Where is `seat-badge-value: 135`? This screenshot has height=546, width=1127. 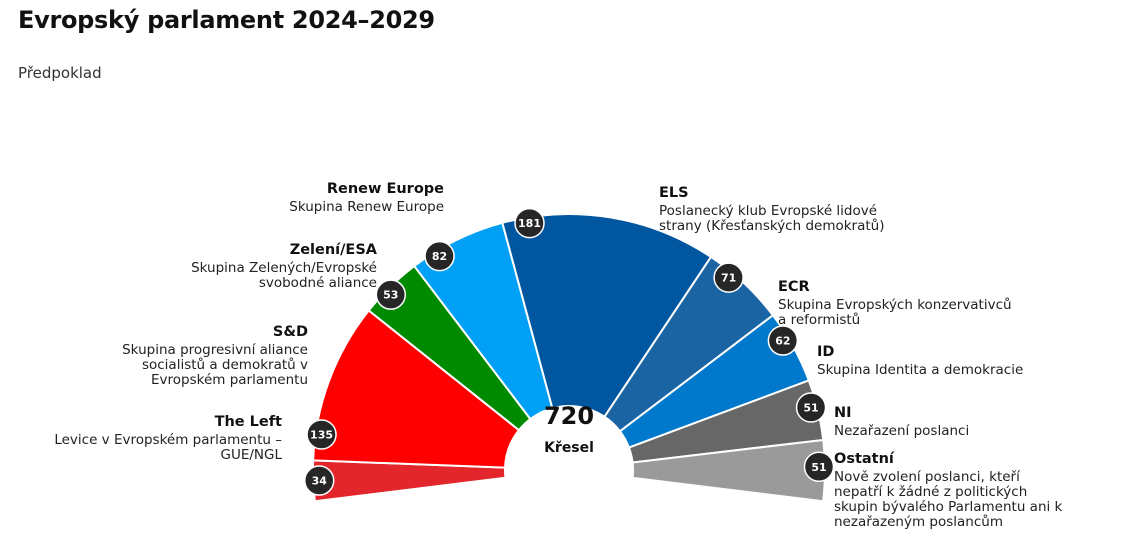 seat-badge-value: 135 is located at coordinates (321, 435).